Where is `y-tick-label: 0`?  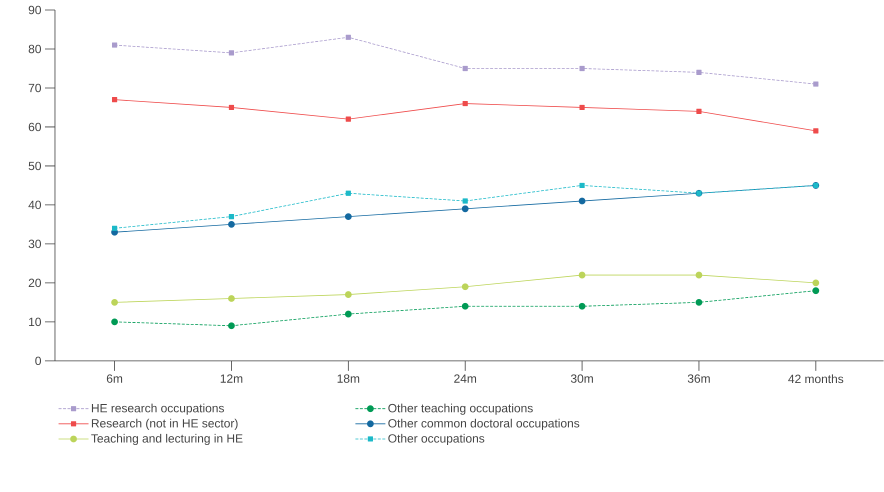
y-tick-label: 0 is located at coordinates (38, 361).